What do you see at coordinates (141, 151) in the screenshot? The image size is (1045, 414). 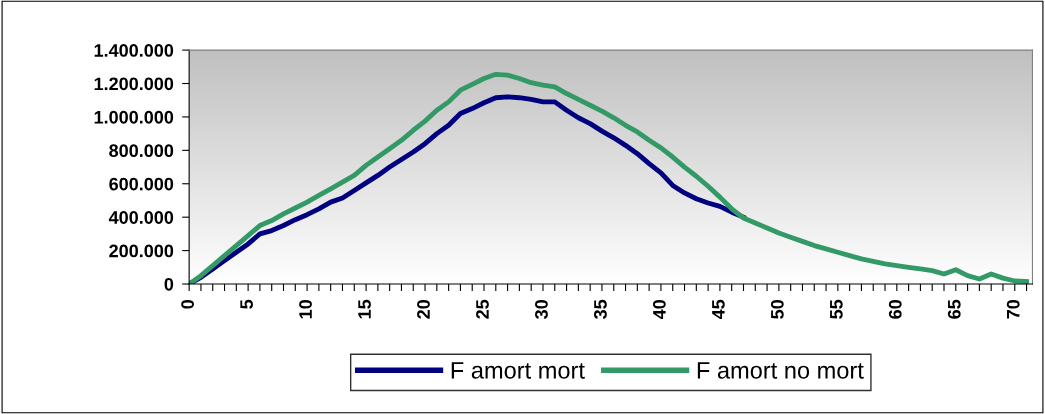 I see `y-tick-label: 800.000` at bounding box center [141, 151].